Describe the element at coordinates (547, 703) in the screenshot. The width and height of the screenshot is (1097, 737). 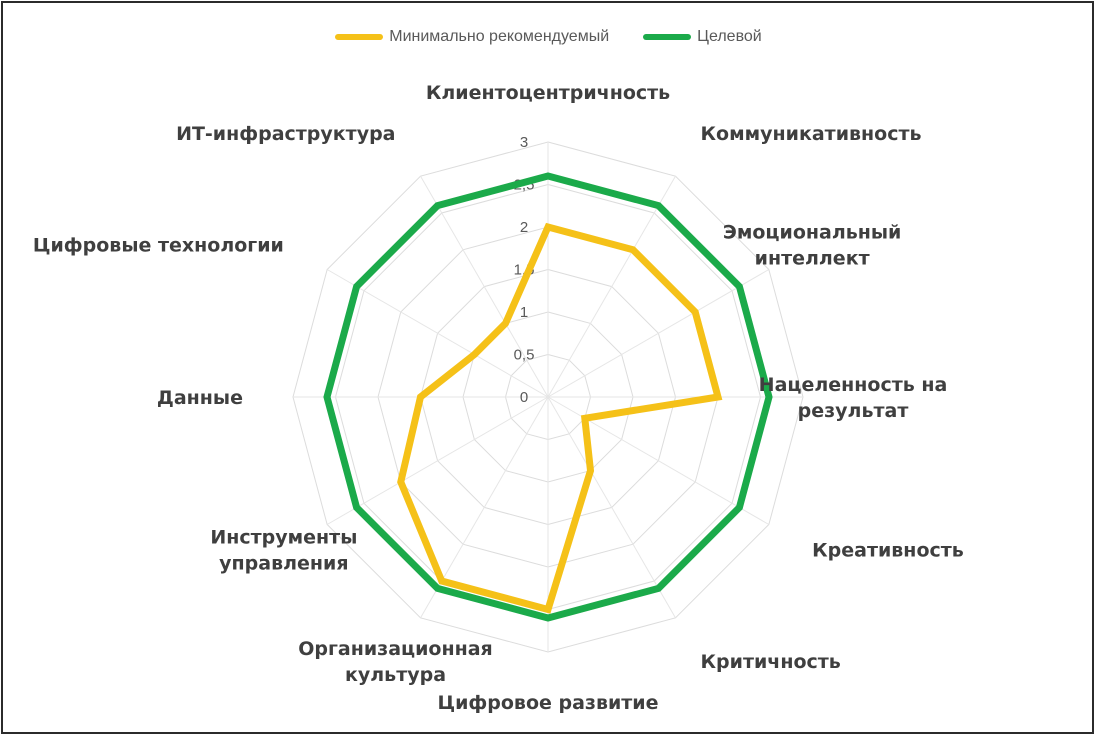
I see `category-label-6: Цифровое развитие` at that location.